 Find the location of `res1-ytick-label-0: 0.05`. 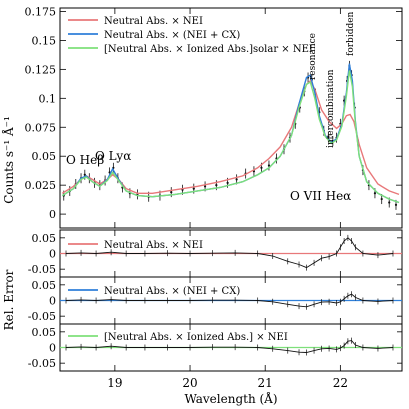

res1-ytick-label-0: 0.05 is located at coordinates (44, 285).